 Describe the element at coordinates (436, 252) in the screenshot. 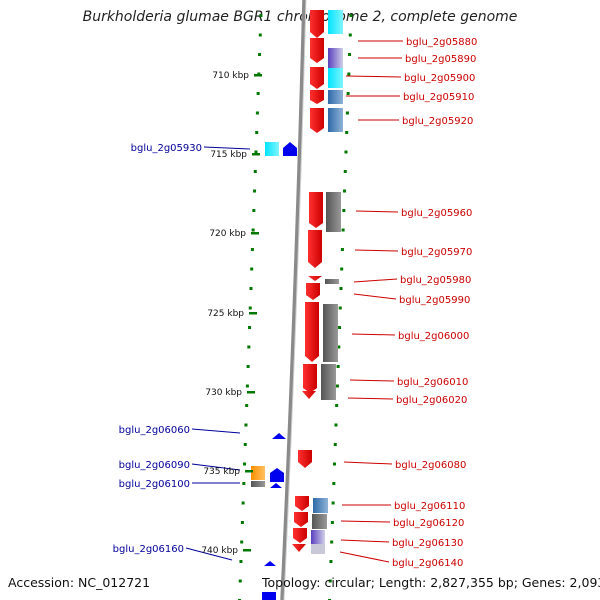

I see `gene-label: bglu_2g05970` at that location.